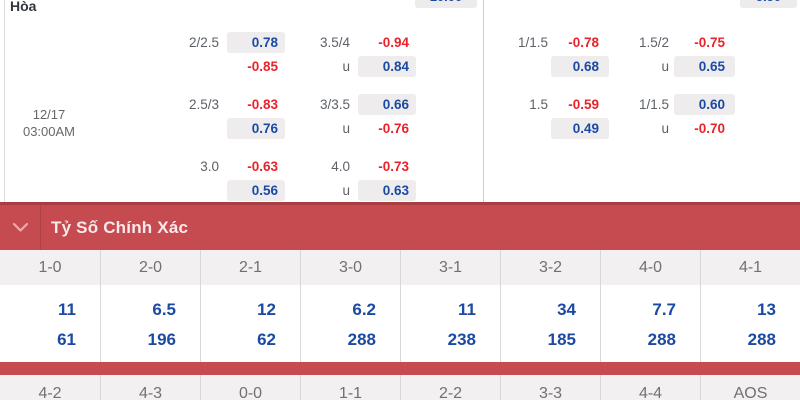 This screenshot has width=800, height=400. I want to click on odds-row: 1.5 -0.59 1/1.5 0.60 0.49 u -0.70, so click(642, 116).